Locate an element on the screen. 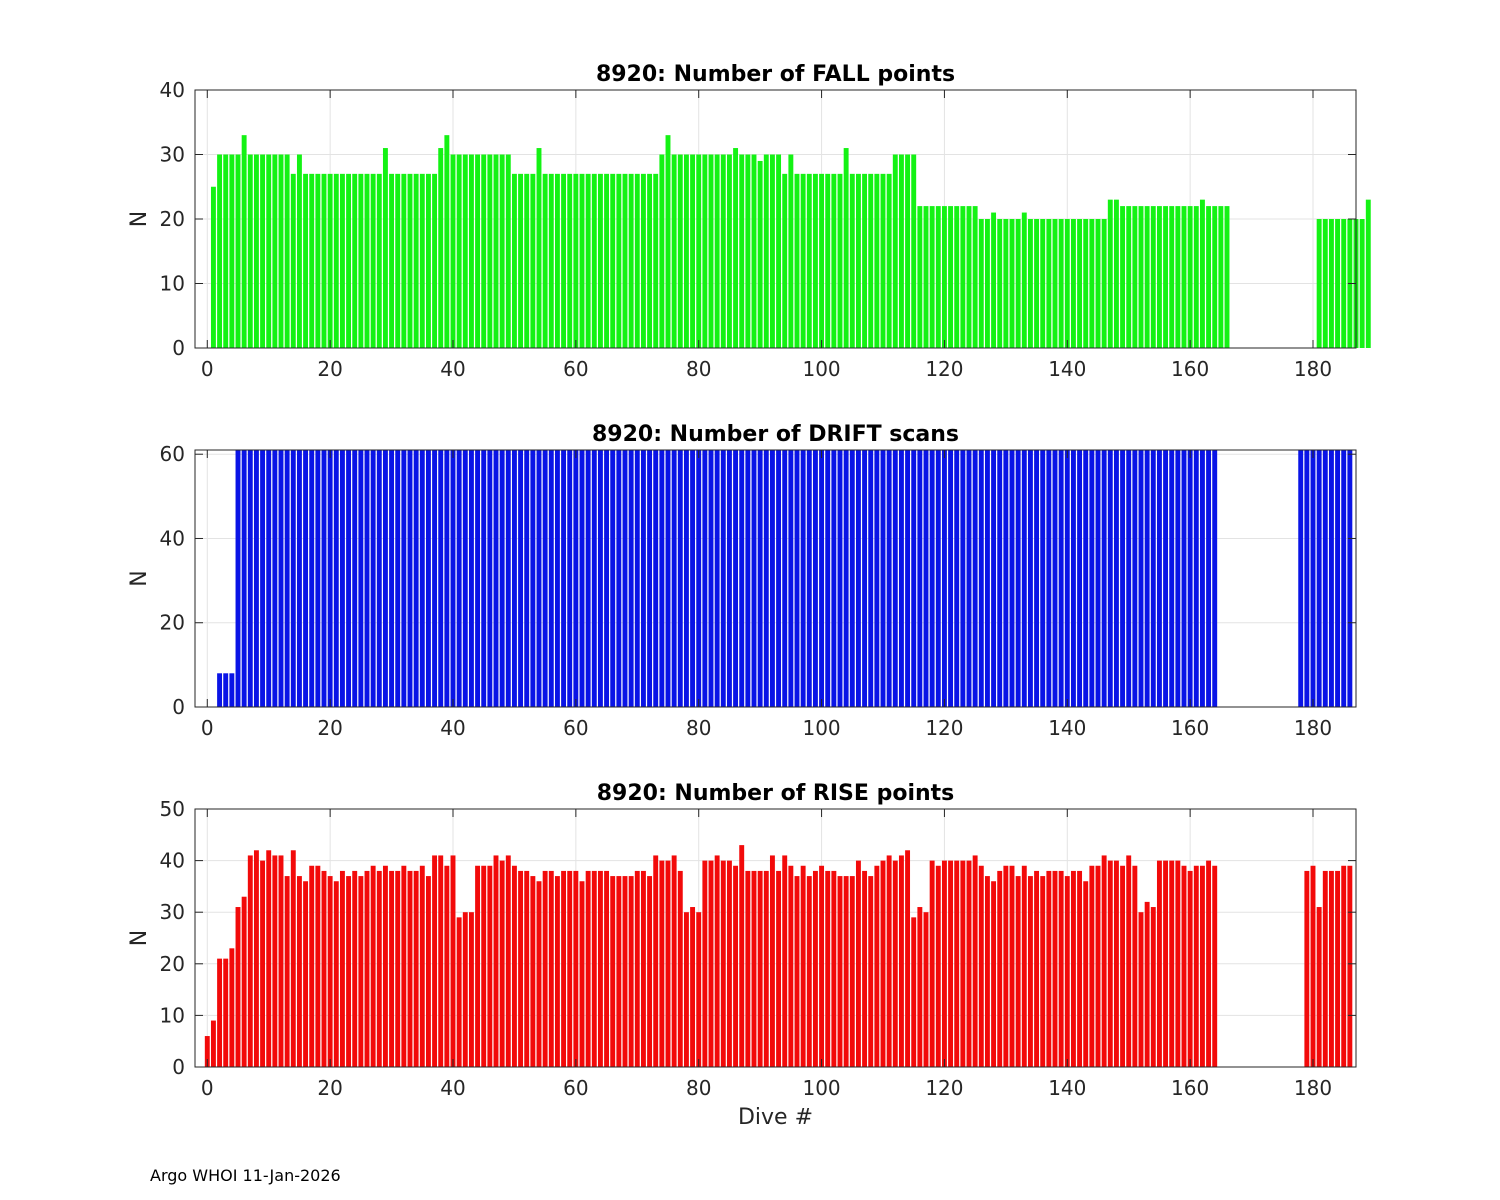 The width and height of the screenshot is (1500, 1200). x-tick-label: 0 is located at coordinates (207, 369).